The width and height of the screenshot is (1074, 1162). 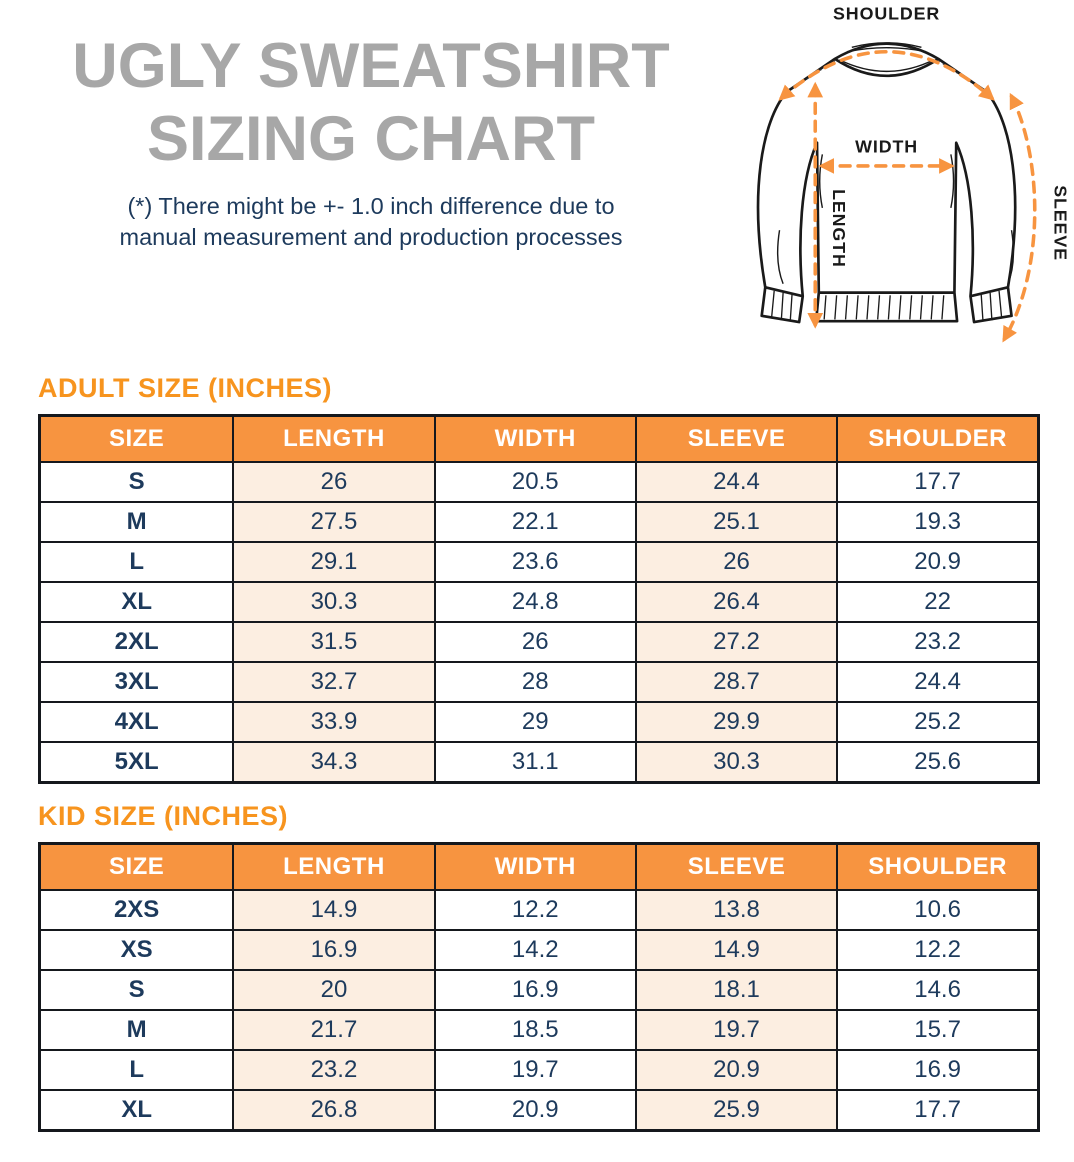 I want to click on measurement-cell: 31.5, so click(x=334, y=642).